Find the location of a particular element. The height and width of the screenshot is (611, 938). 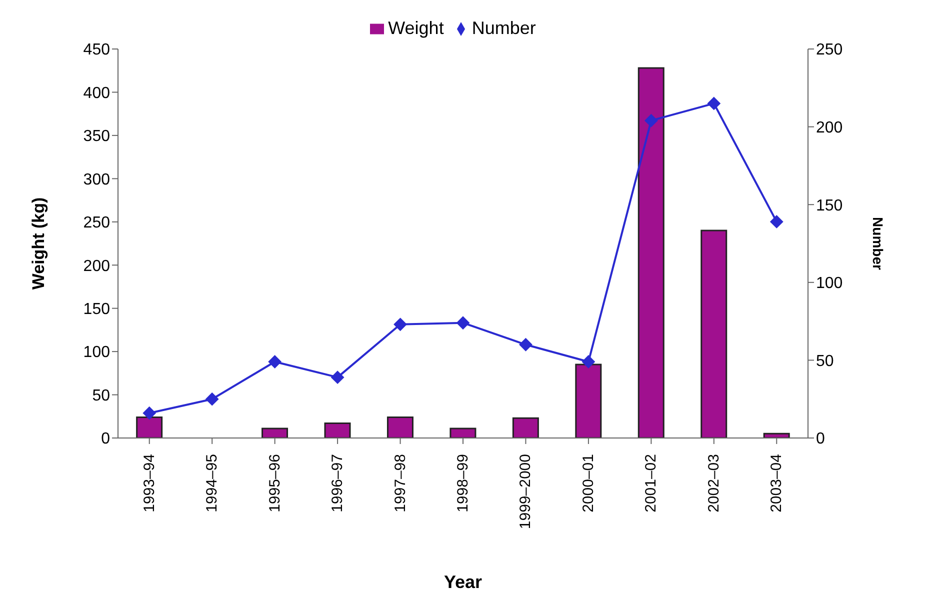

x-axis-title: Year is located at coordinates (463, 582).